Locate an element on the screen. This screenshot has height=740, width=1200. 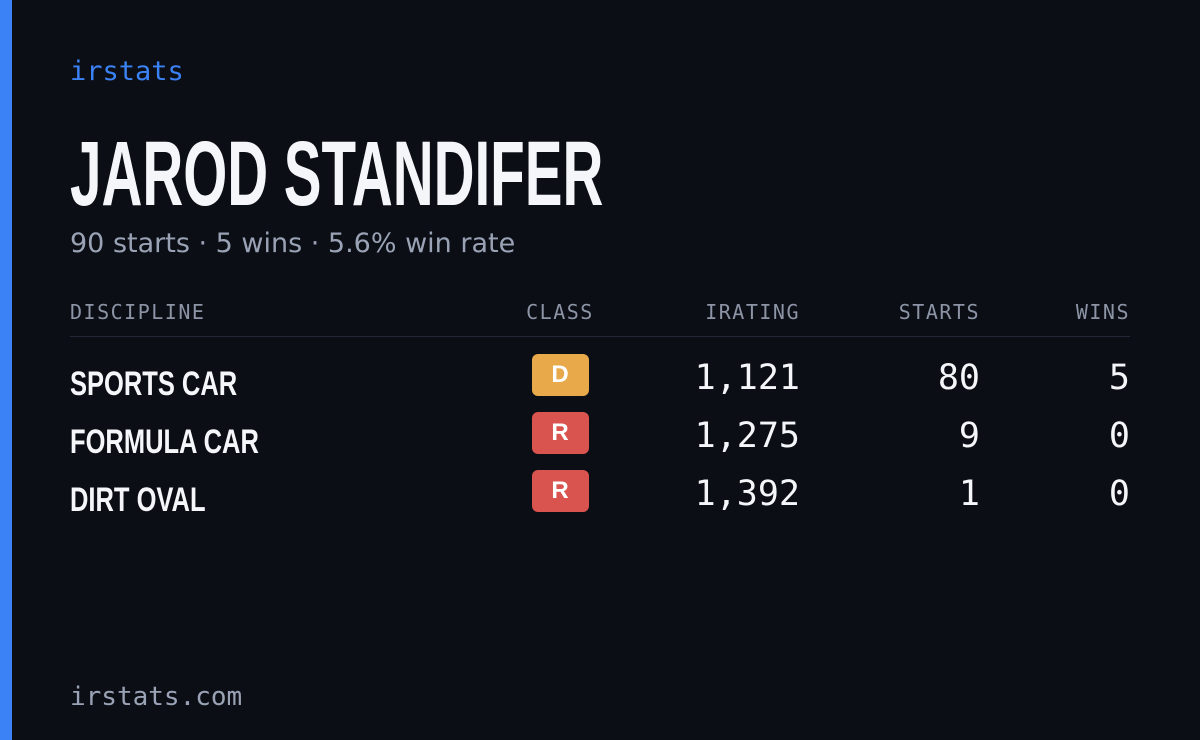
accent-bar is located at coordinates (6, 370).